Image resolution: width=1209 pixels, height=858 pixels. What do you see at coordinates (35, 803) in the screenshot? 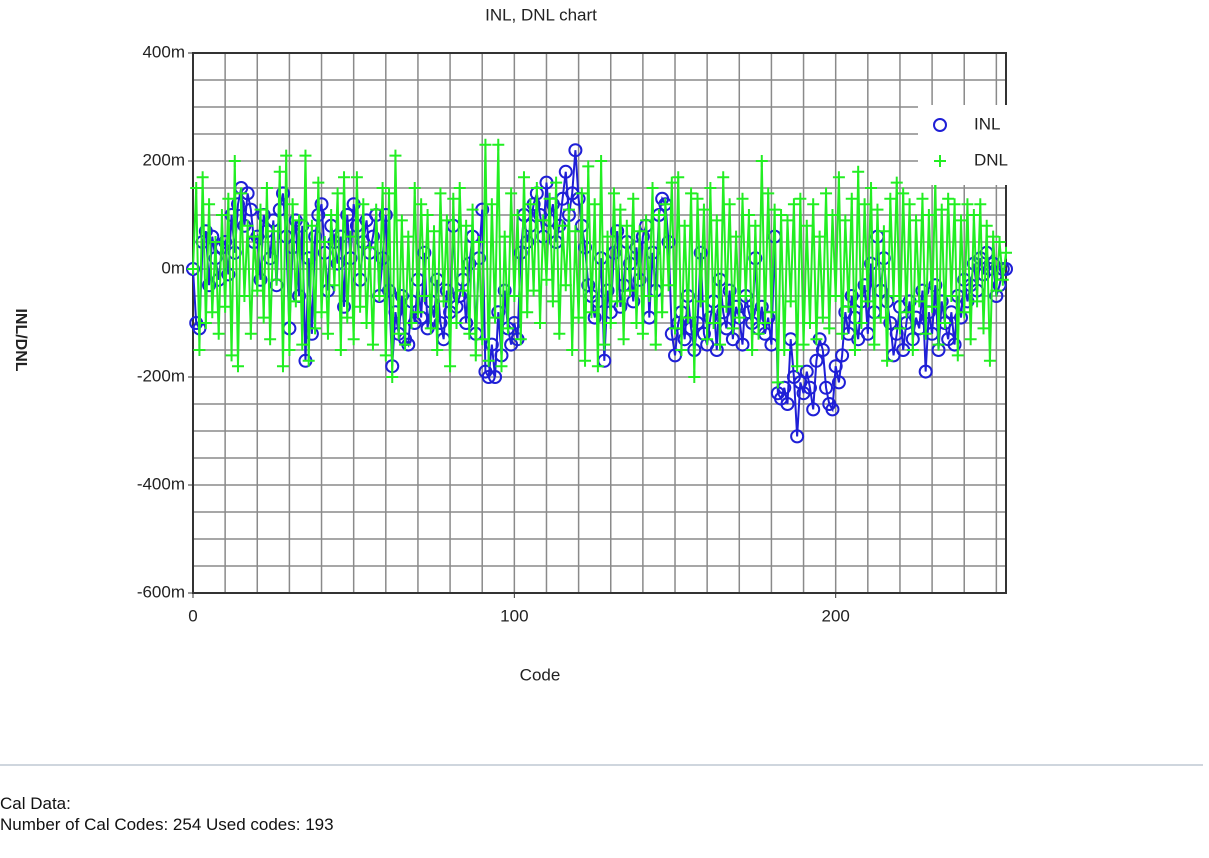
I see `cal-heading: Cal Data:` at bounding box center [35, 803].